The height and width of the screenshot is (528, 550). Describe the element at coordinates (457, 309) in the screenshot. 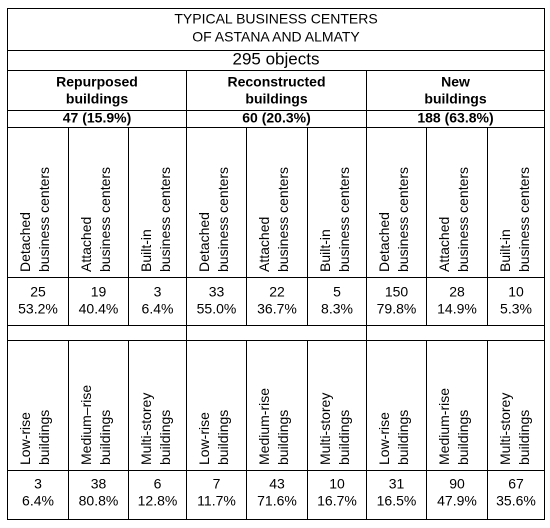

I see `share: 14.9%` at that location.